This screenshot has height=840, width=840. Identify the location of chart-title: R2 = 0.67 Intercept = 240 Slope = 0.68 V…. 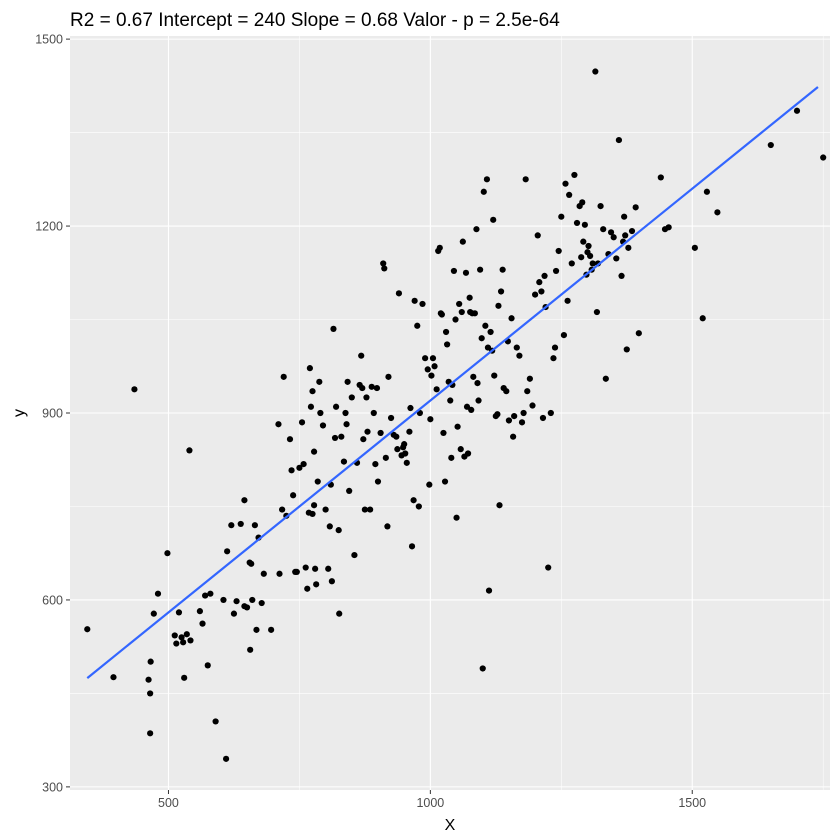
(315, 20).